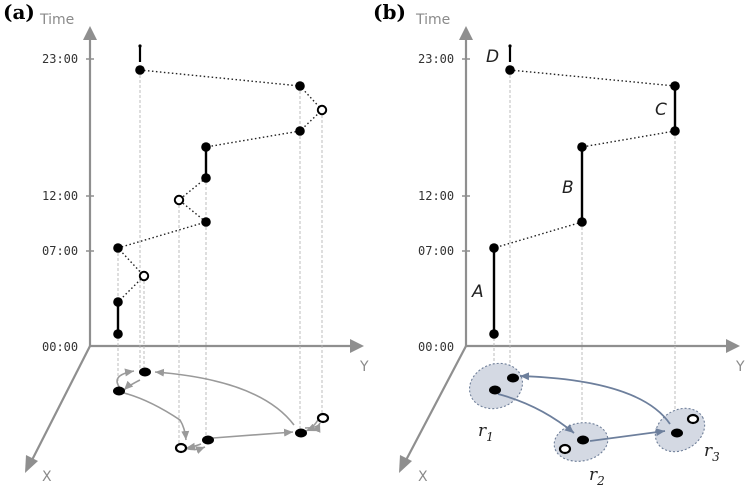 The image size is (755, 495). What do you see at coordinates (584, 407) in the screenshot?
I see `region-transitions-b` at bounding box center [584, 407].